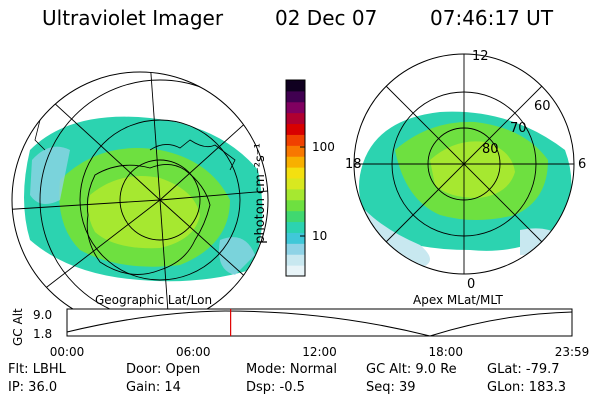 The width and height of the screenshot is (600, 400). What do you see at coordinates (582, 164) in the screenshot?
I see `mlt-label-6: 6` at bounding box center [582, 164].